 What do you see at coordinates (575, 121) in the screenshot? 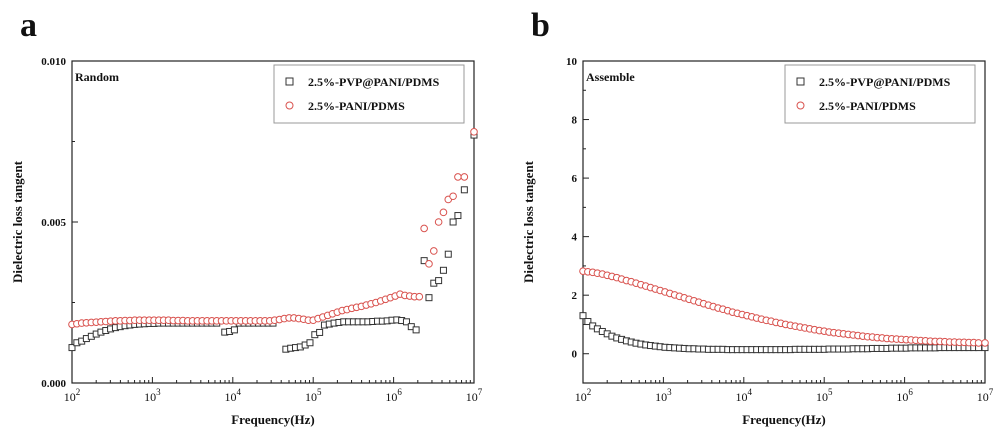
I see `y-tick-label: 8` at bounding box center [575, 121].